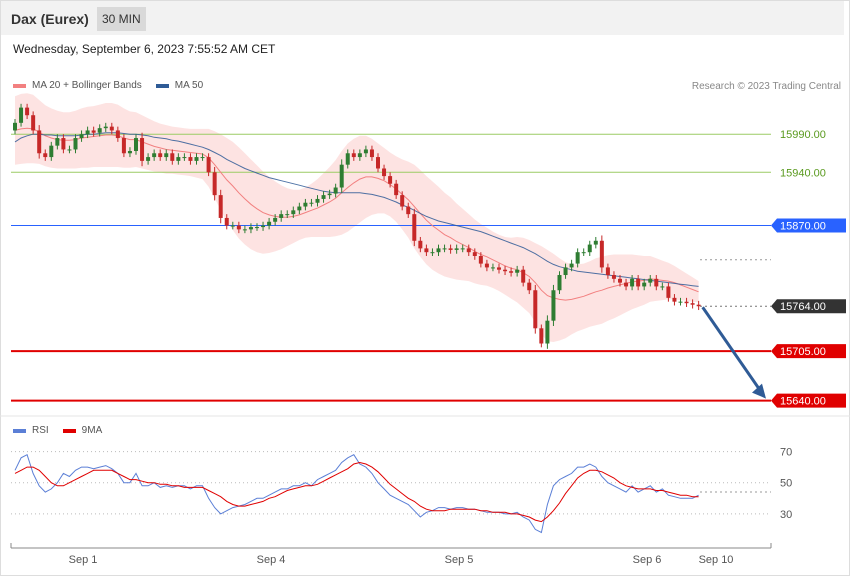 This screenshot has width=850, height=576. I want to click on level-tag-15870.00, so click(808, 225).